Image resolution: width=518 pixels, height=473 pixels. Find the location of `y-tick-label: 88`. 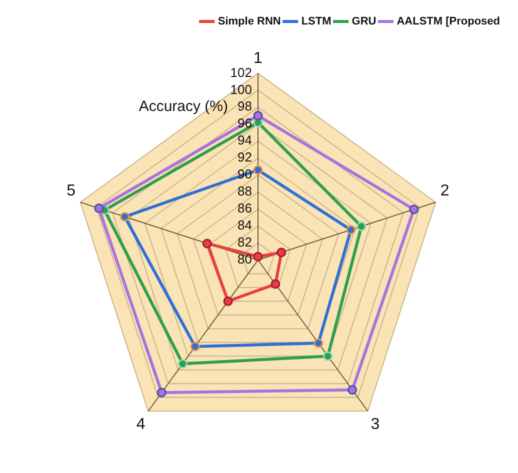

y-tick-label: 88 is located at coordinates (245, 191).